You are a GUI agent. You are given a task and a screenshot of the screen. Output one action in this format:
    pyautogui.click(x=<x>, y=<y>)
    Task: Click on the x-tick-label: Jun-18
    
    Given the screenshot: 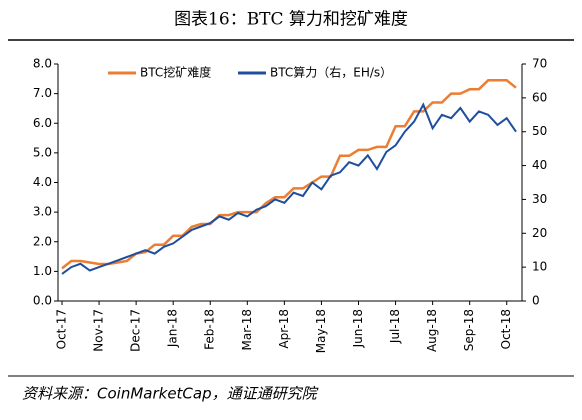 What is the action you would take?
    pyautogui.click(x=358, y=328)
    